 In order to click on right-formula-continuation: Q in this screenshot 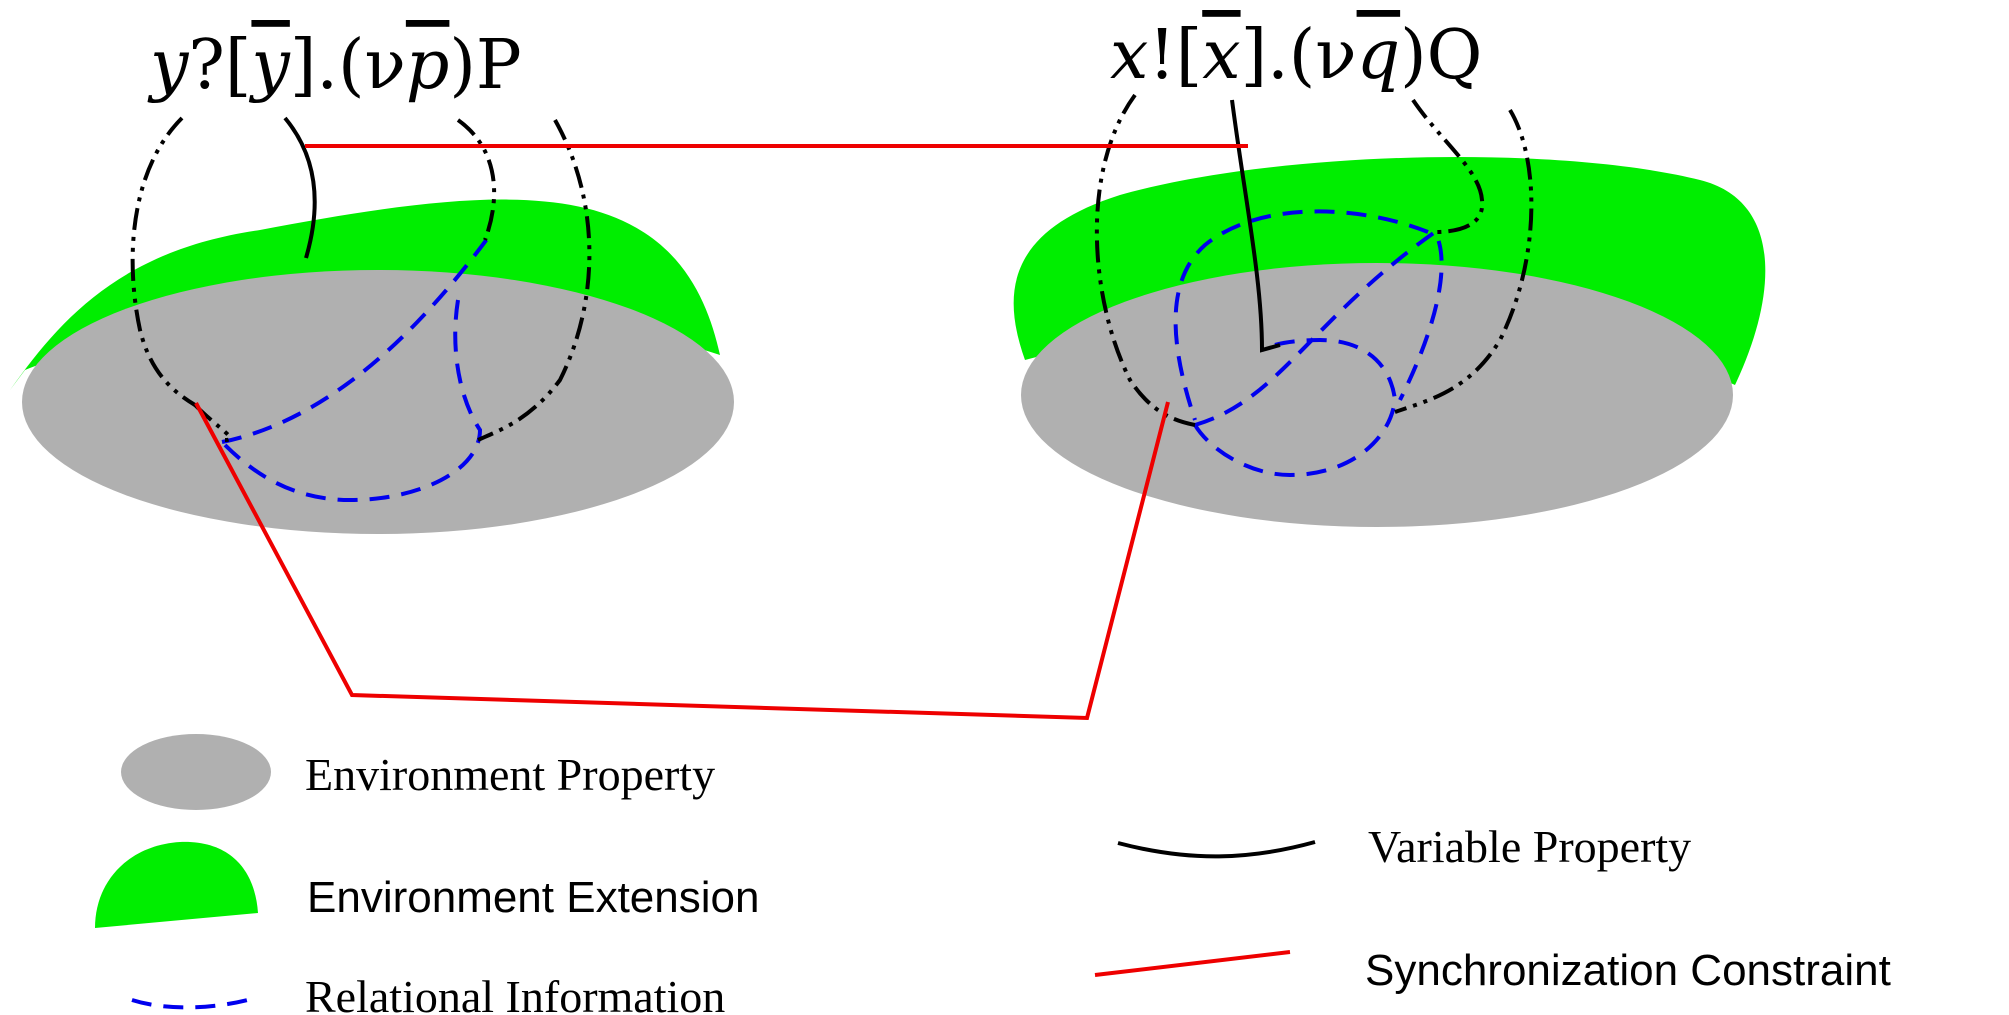, I will do `click(1455, 55)`.